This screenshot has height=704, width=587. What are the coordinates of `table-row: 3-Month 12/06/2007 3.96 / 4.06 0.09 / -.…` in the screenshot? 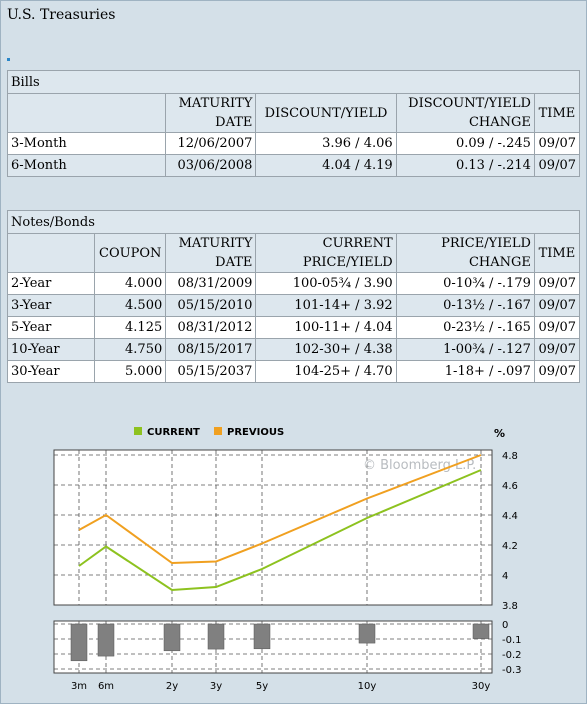 It's located at (293, 143).